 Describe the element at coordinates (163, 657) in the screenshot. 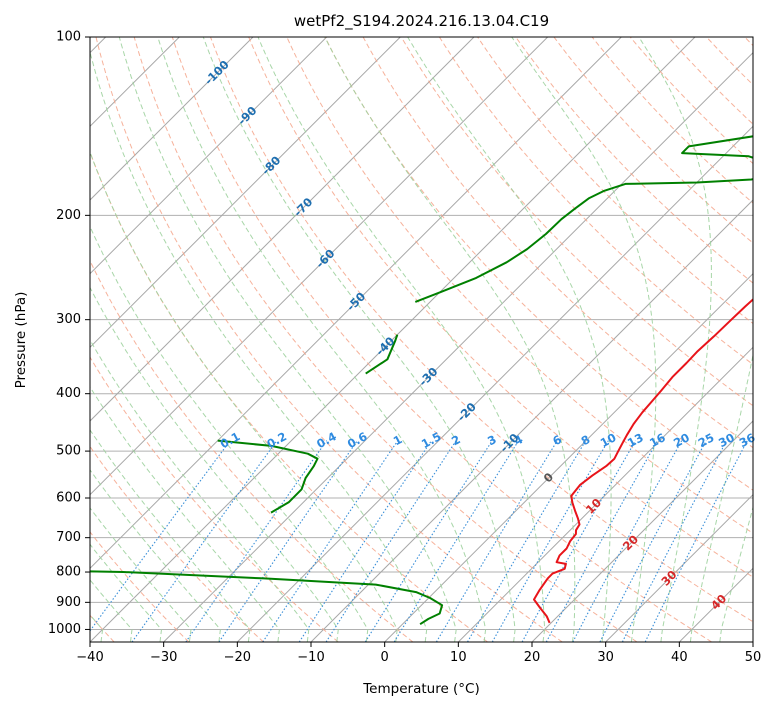

I see `x-tick-label: −30` at that location.